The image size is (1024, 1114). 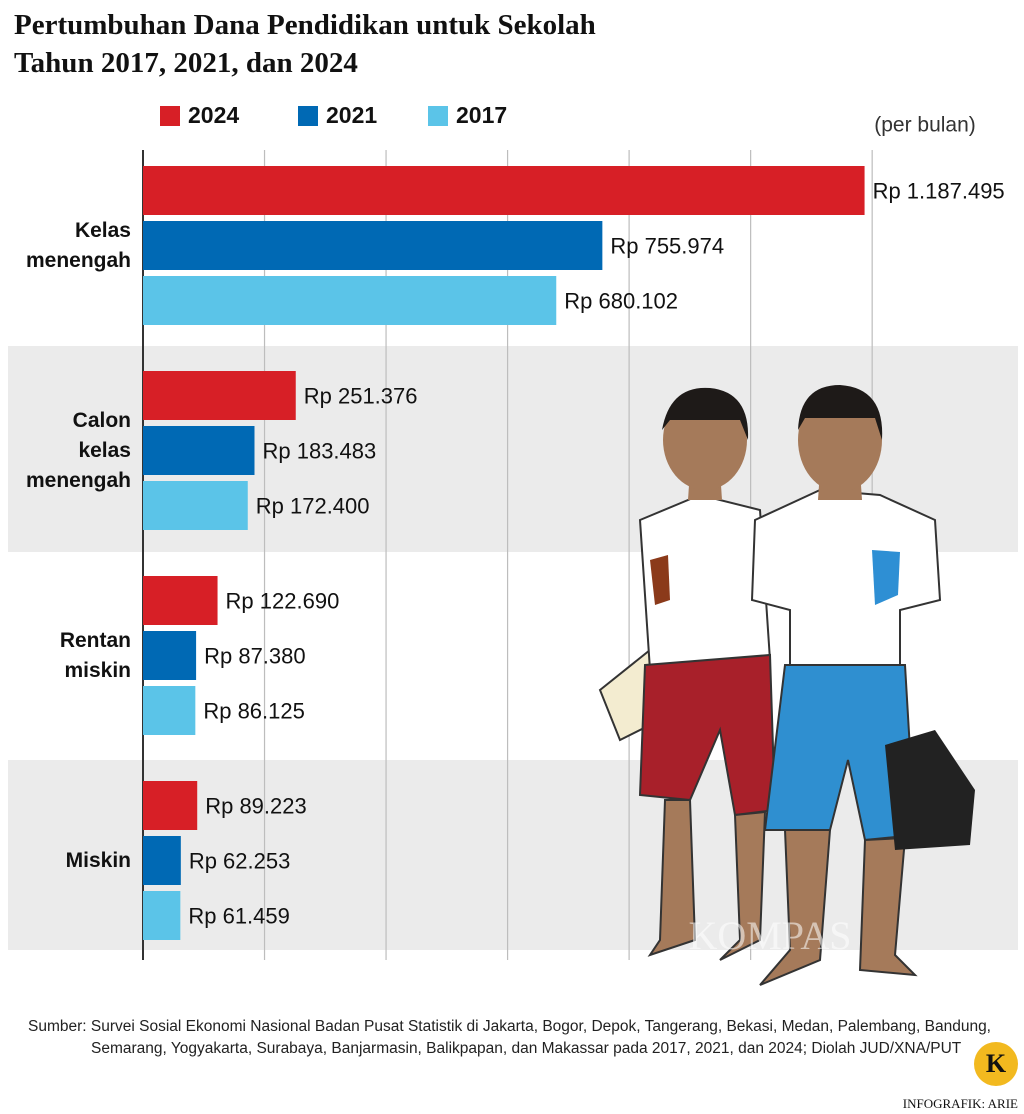 What do you see at coordinates (255, 655) in the screenshot?
I see `value-label: Rp 87.380` at bounding box center [255, 655].